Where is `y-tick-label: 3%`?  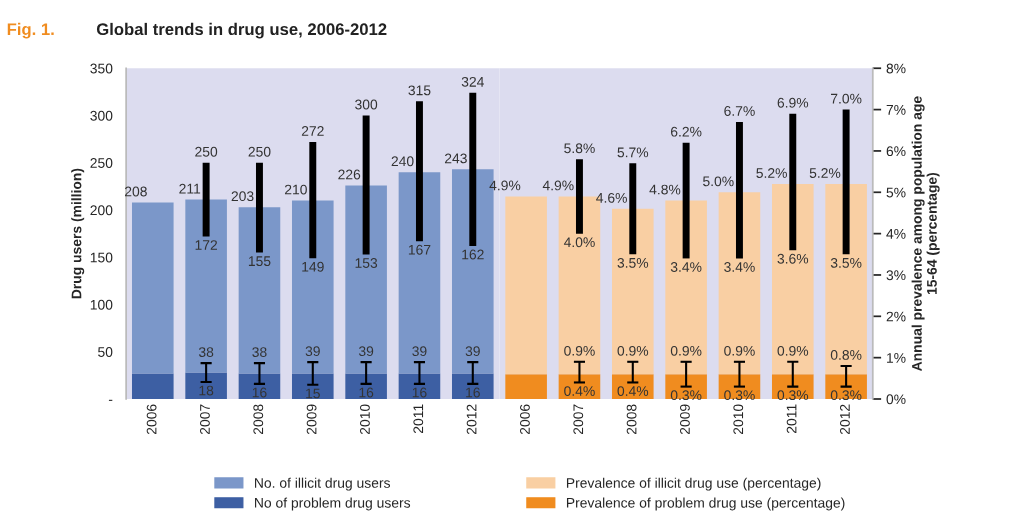 y-tick-label: 3% is located at coordinates (896, 275).